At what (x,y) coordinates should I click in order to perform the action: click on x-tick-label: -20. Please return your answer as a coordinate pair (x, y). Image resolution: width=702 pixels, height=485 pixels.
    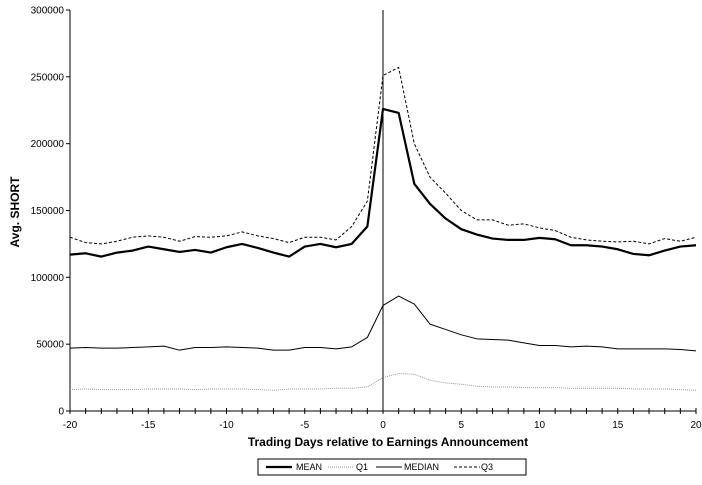
    Looking at the image, I should click on (70, 425).